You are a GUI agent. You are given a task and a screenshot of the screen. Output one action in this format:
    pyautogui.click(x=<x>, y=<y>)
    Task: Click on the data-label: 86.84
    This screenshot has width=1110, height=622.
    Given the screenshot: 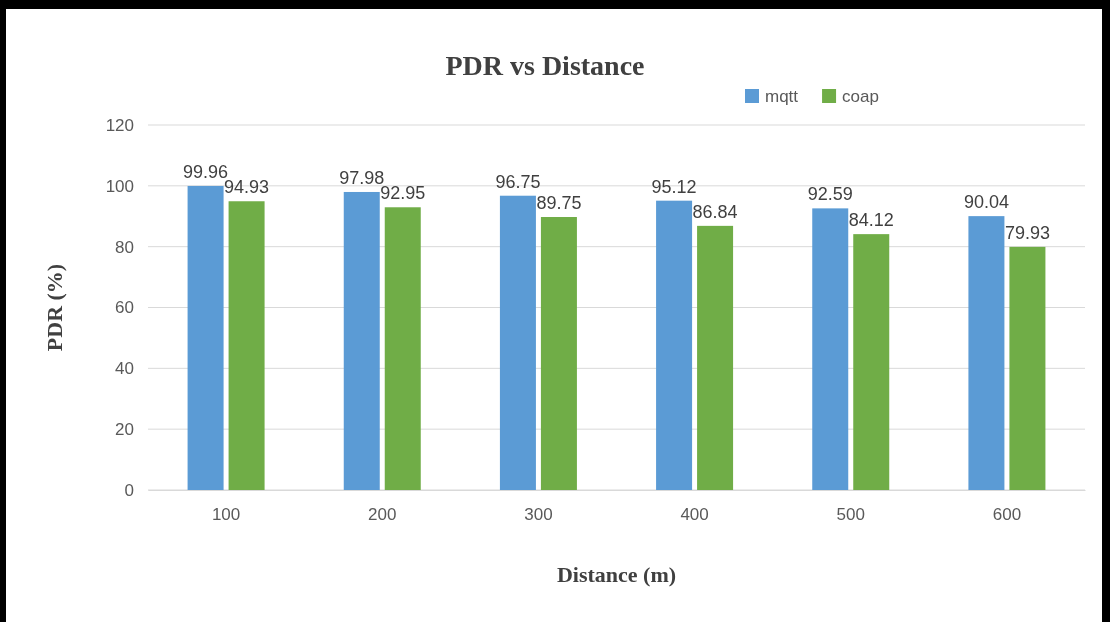 What is the action you would take?
    pyautogui.click(x=715, y=211)
    